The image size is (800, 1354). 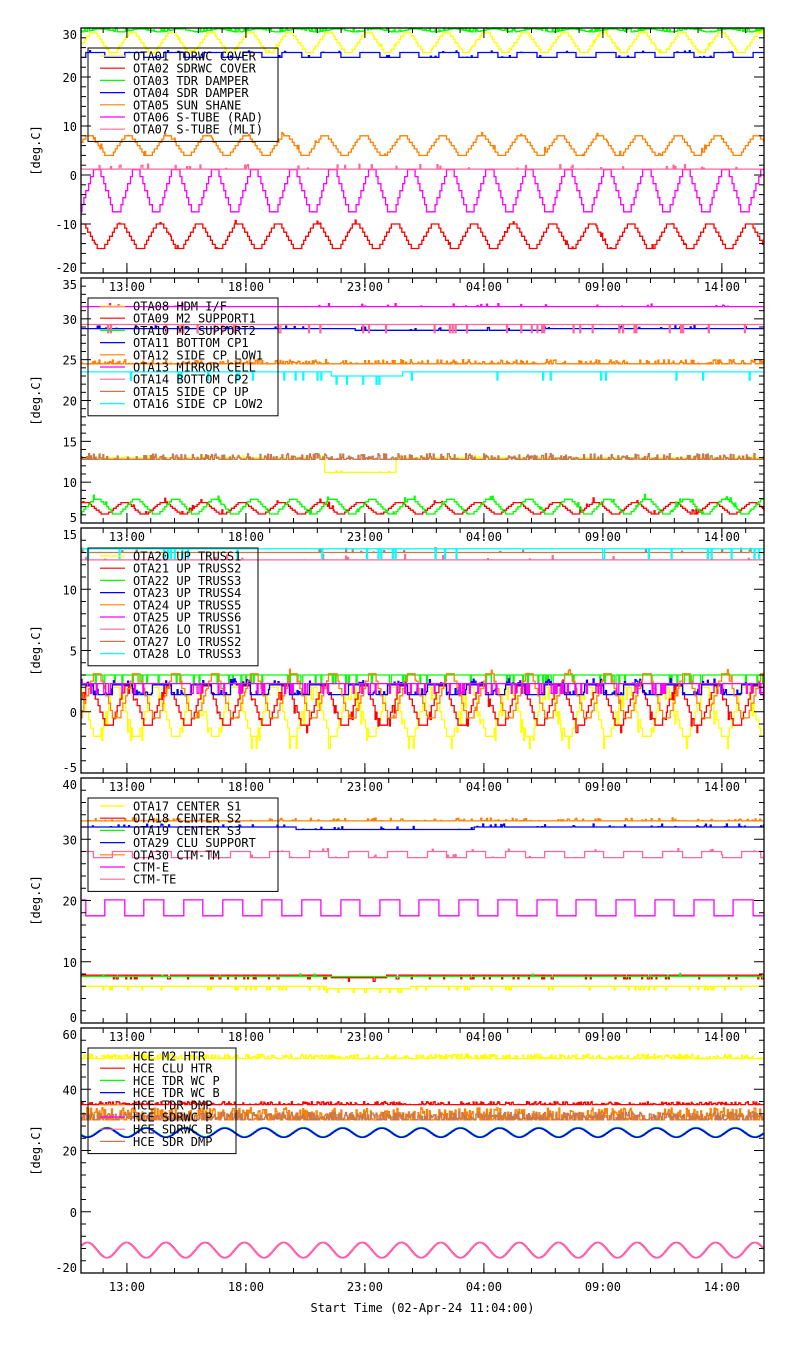 I want to click on legend-label: OTA20 UP TRUSS1, so click(x=187, y=557).